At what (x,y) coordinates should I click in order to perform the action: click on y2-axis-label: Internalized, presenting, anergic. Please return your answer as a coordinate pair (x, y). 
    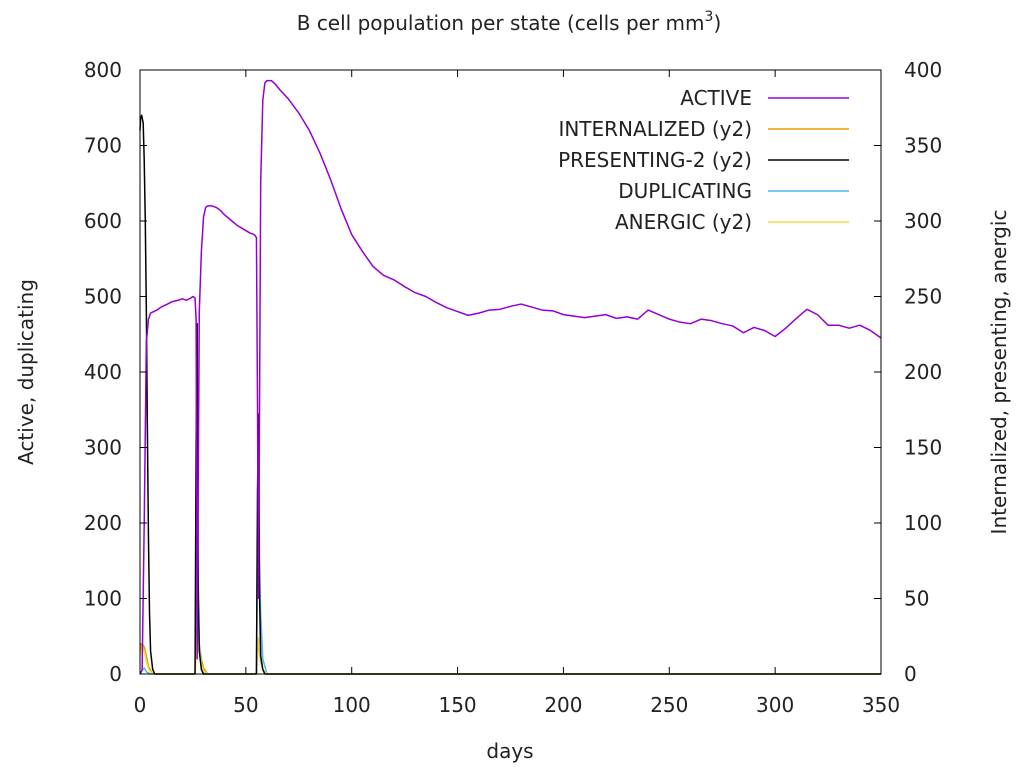
    Looking at the image, I should click on (999, 372).